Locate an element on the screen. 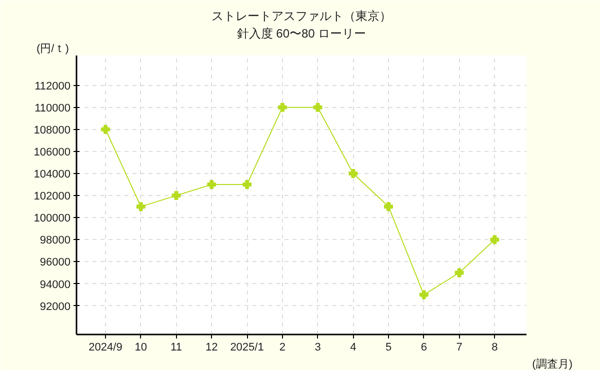  x-axis-title: (調査月) is located at coordinates (552, 364).